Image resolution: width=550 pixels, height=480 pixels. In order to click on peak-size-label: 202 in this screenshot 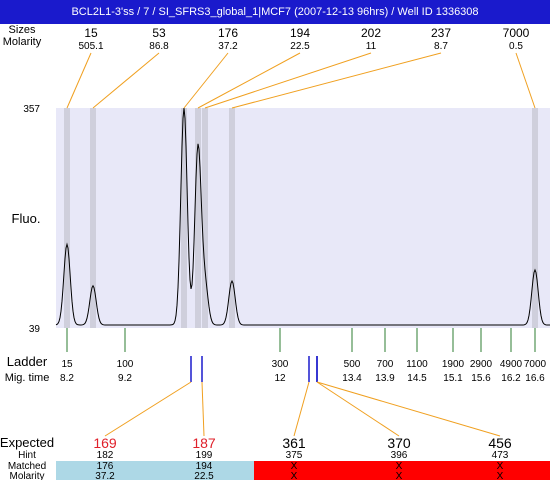, I will do `click(371, 33)`.